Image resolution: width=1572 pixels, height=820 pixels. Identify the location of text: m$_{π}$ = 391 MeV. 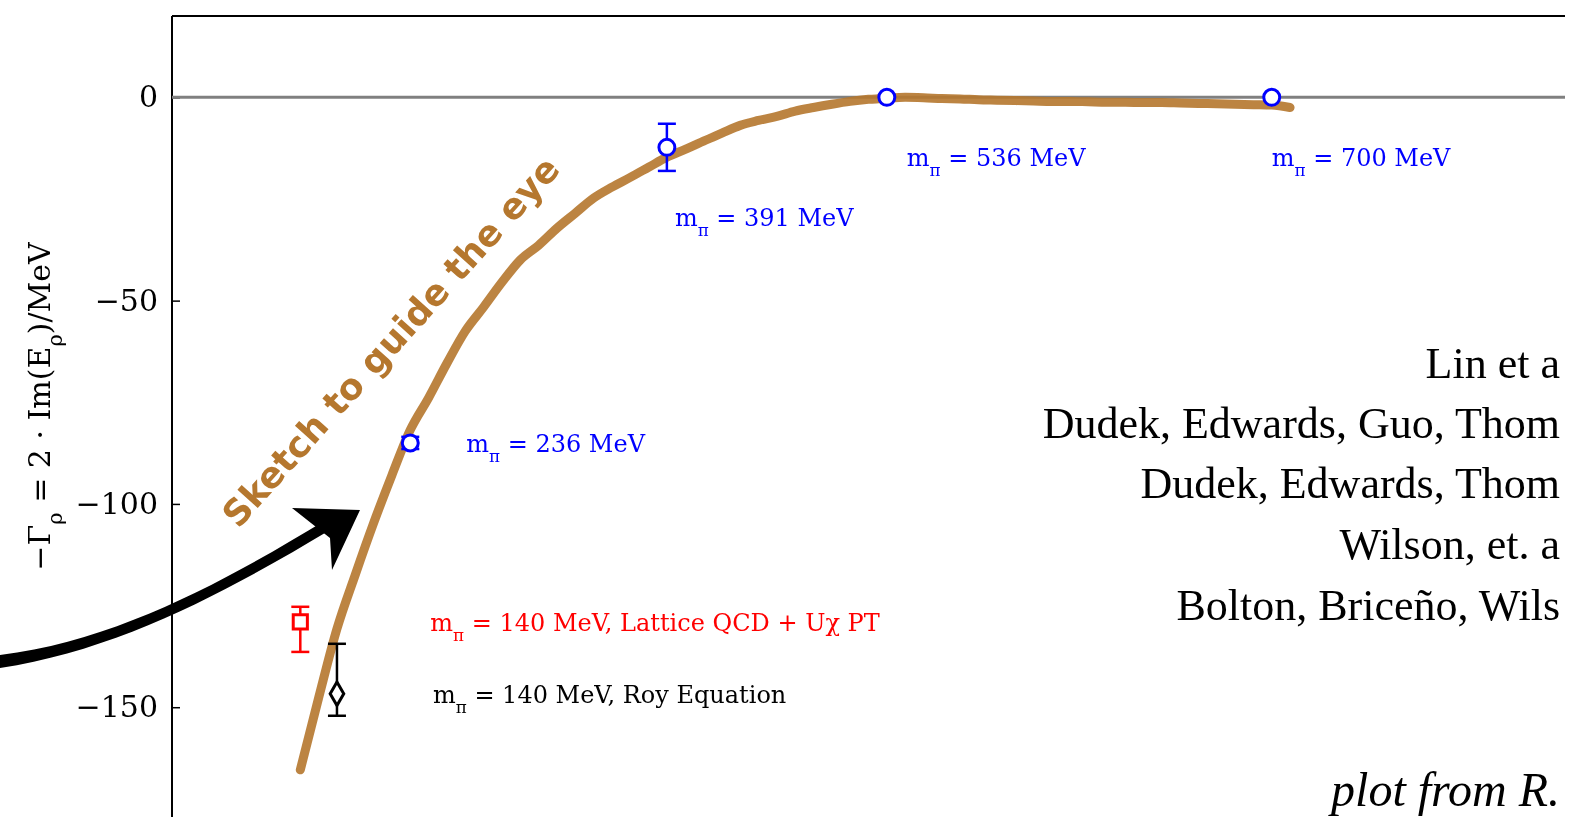
(764, 222).